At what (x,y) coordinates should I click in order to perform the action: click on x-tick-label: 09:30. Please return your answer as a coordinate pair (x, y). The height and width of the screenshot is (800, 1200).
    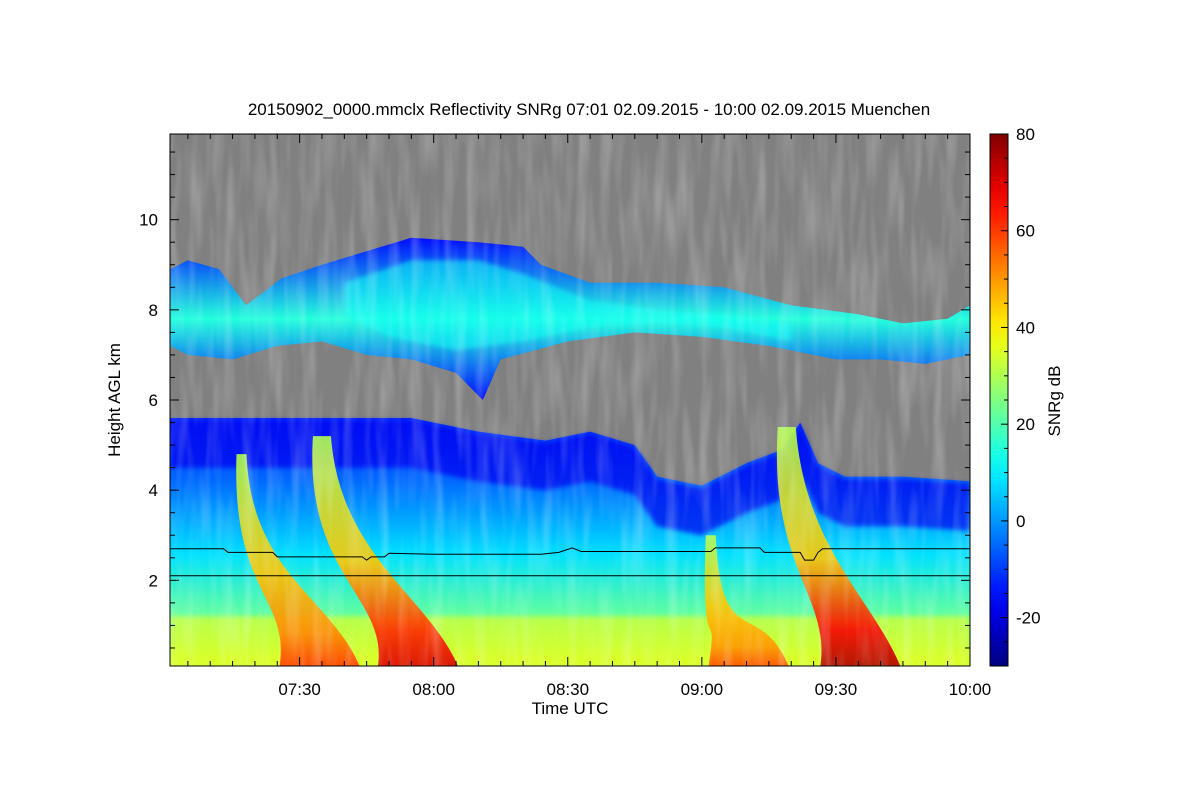
    Looking at the image, I should click on (836, 689).